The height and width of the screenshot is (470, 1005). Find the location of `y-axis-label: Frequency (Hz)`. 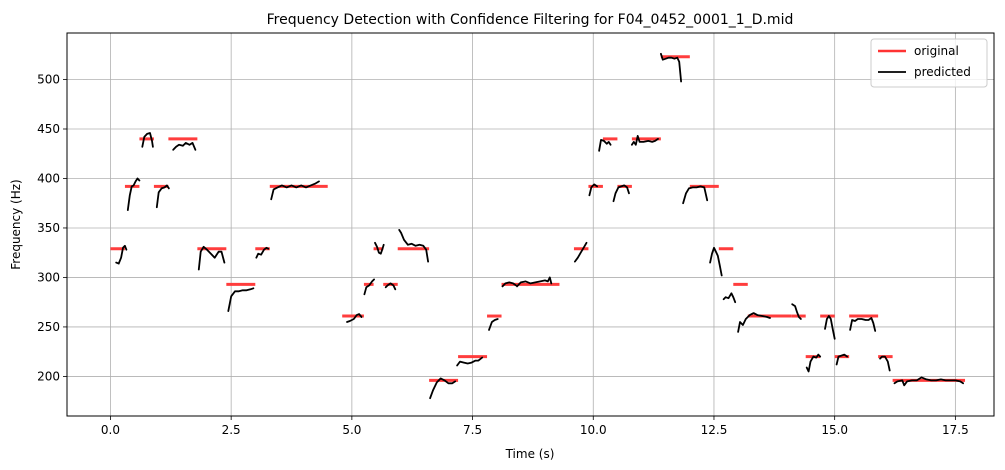

y-axis-label: Frequency (Hz) is located at coordinates (16, 224).